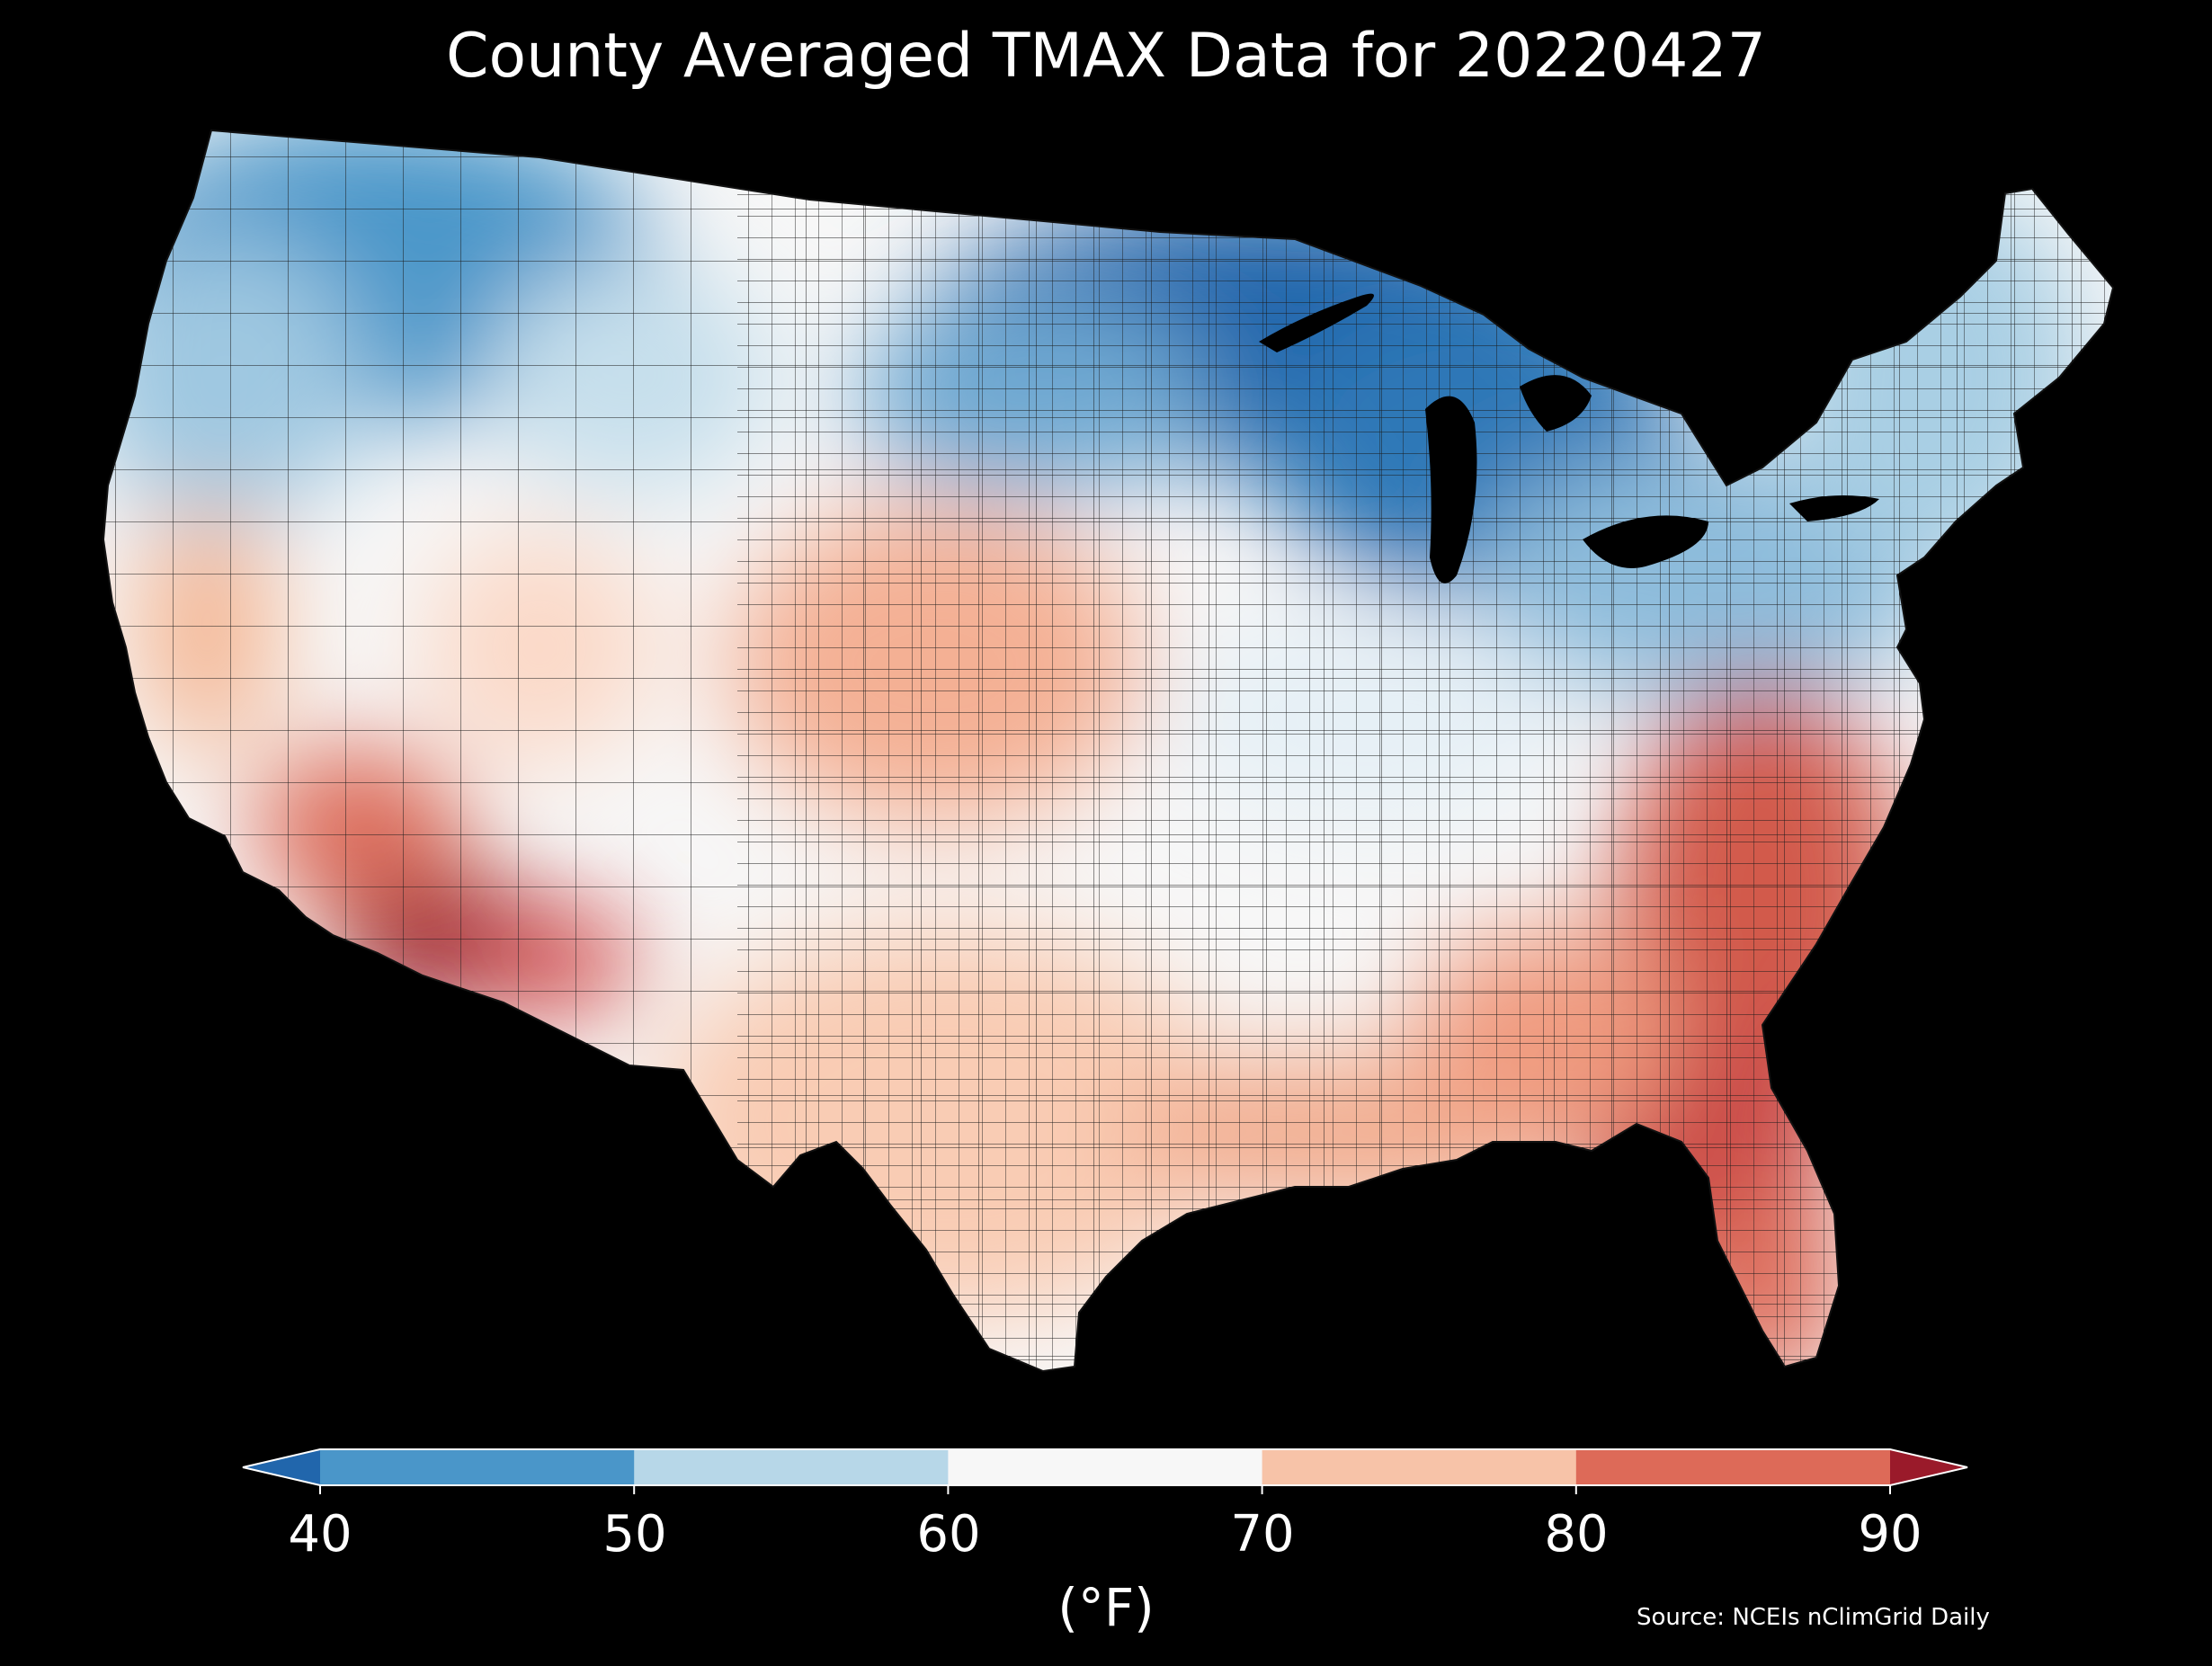 The width and height of the screenshot is (2212, 1666). I want to click on colorbar-unit-label: (°F), so click(1106, 1607).